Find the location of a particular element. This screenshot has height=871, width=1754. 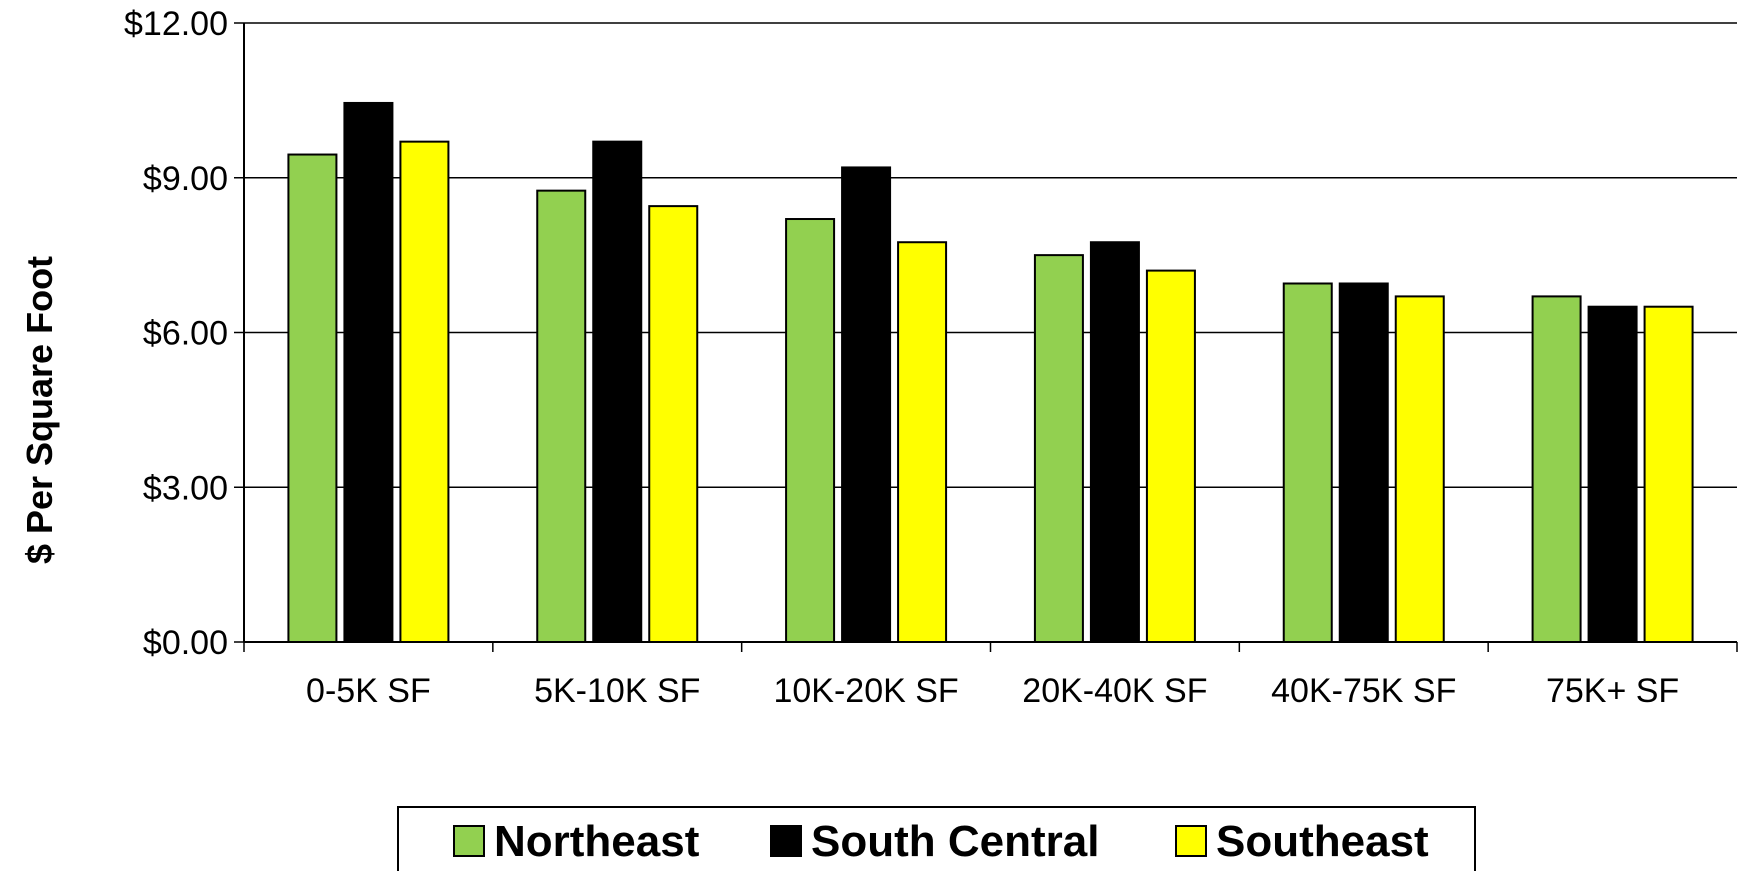

legend-box is located at coordinates (936, 838).